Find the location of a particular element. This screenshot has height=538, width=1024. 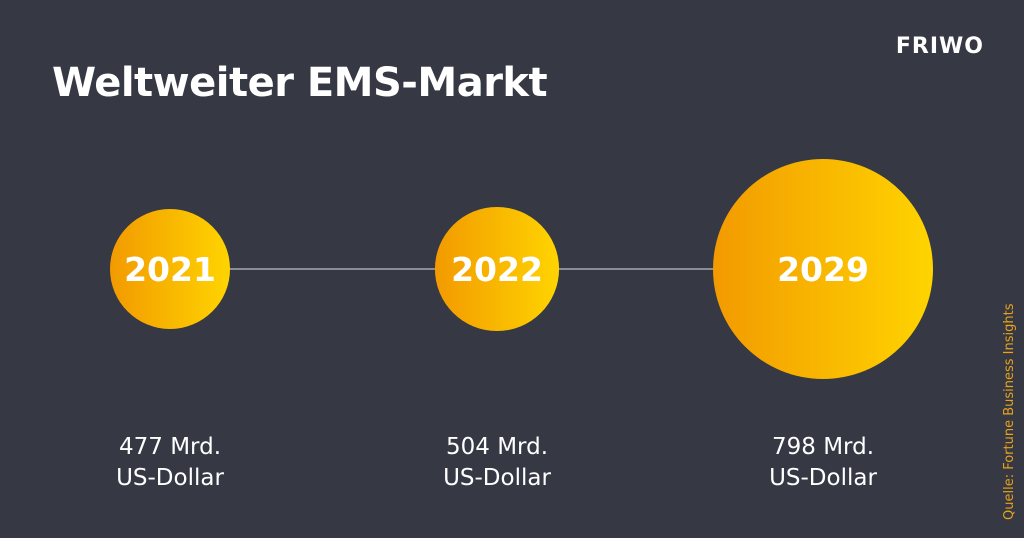

value-amount: 504 Mrd. is located at coordinates (497, 447).